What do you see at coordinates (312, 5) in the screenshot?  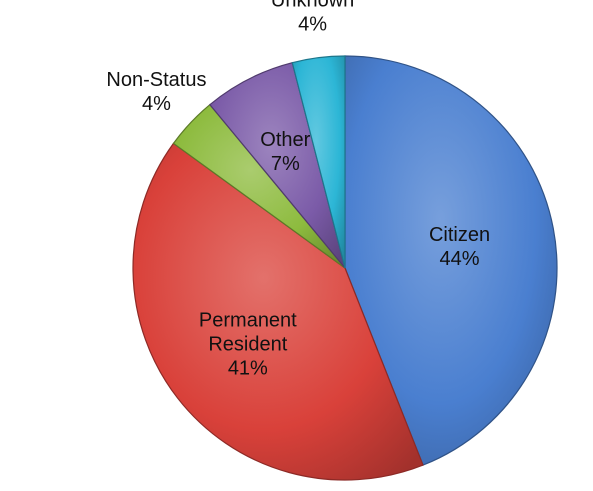 I see `label-unknown-name: Unknown` at bounding box center [312, 5].